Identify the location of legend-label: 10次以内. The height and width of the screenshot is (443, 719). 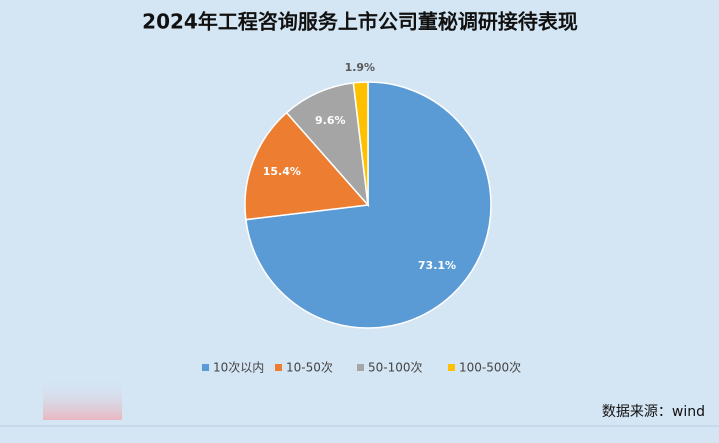
(238, 368).